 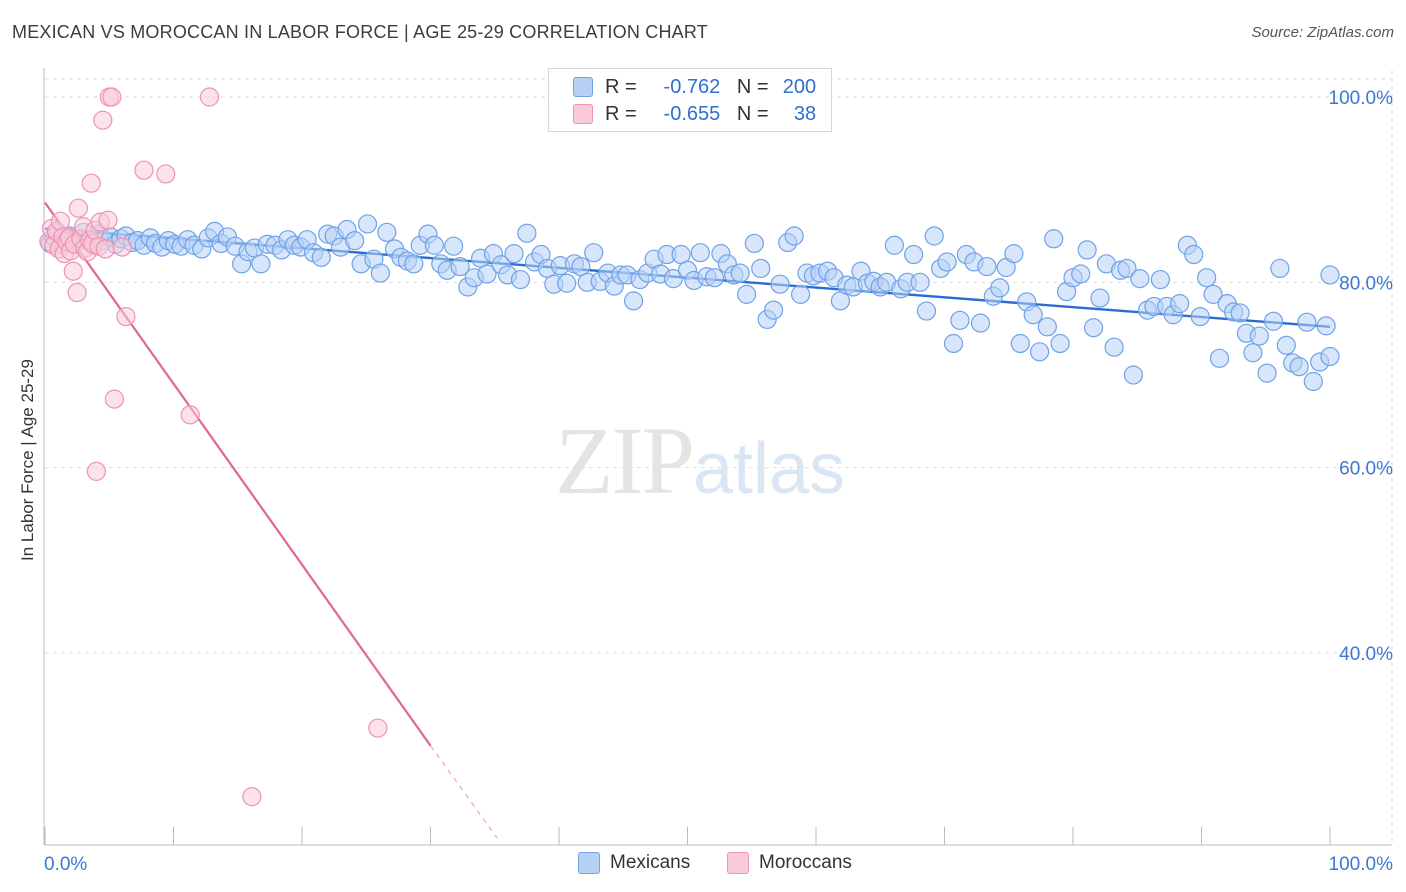 What do you see at coordinates (1322, 32) in the screenshot?
I see `chart-source: Source: ZipAtlas.com` at bounding box center [1322, 32].